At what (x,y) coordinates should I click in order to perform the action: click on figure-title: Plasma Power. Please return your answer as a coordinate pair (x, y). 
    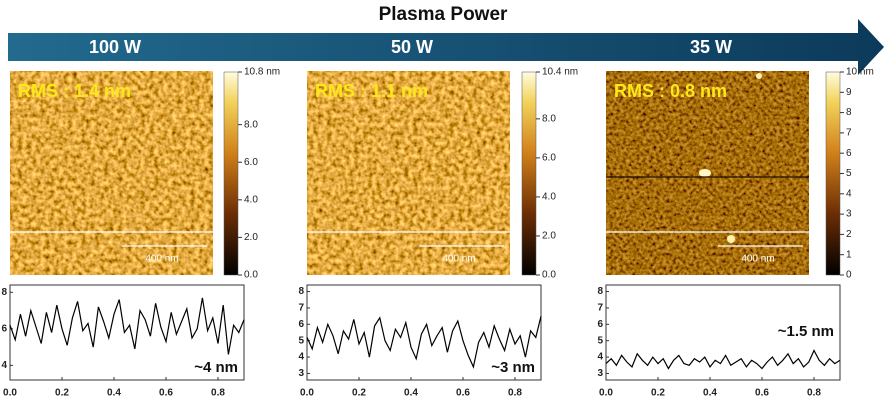
    Looking at the image, I should click on (443, 14).